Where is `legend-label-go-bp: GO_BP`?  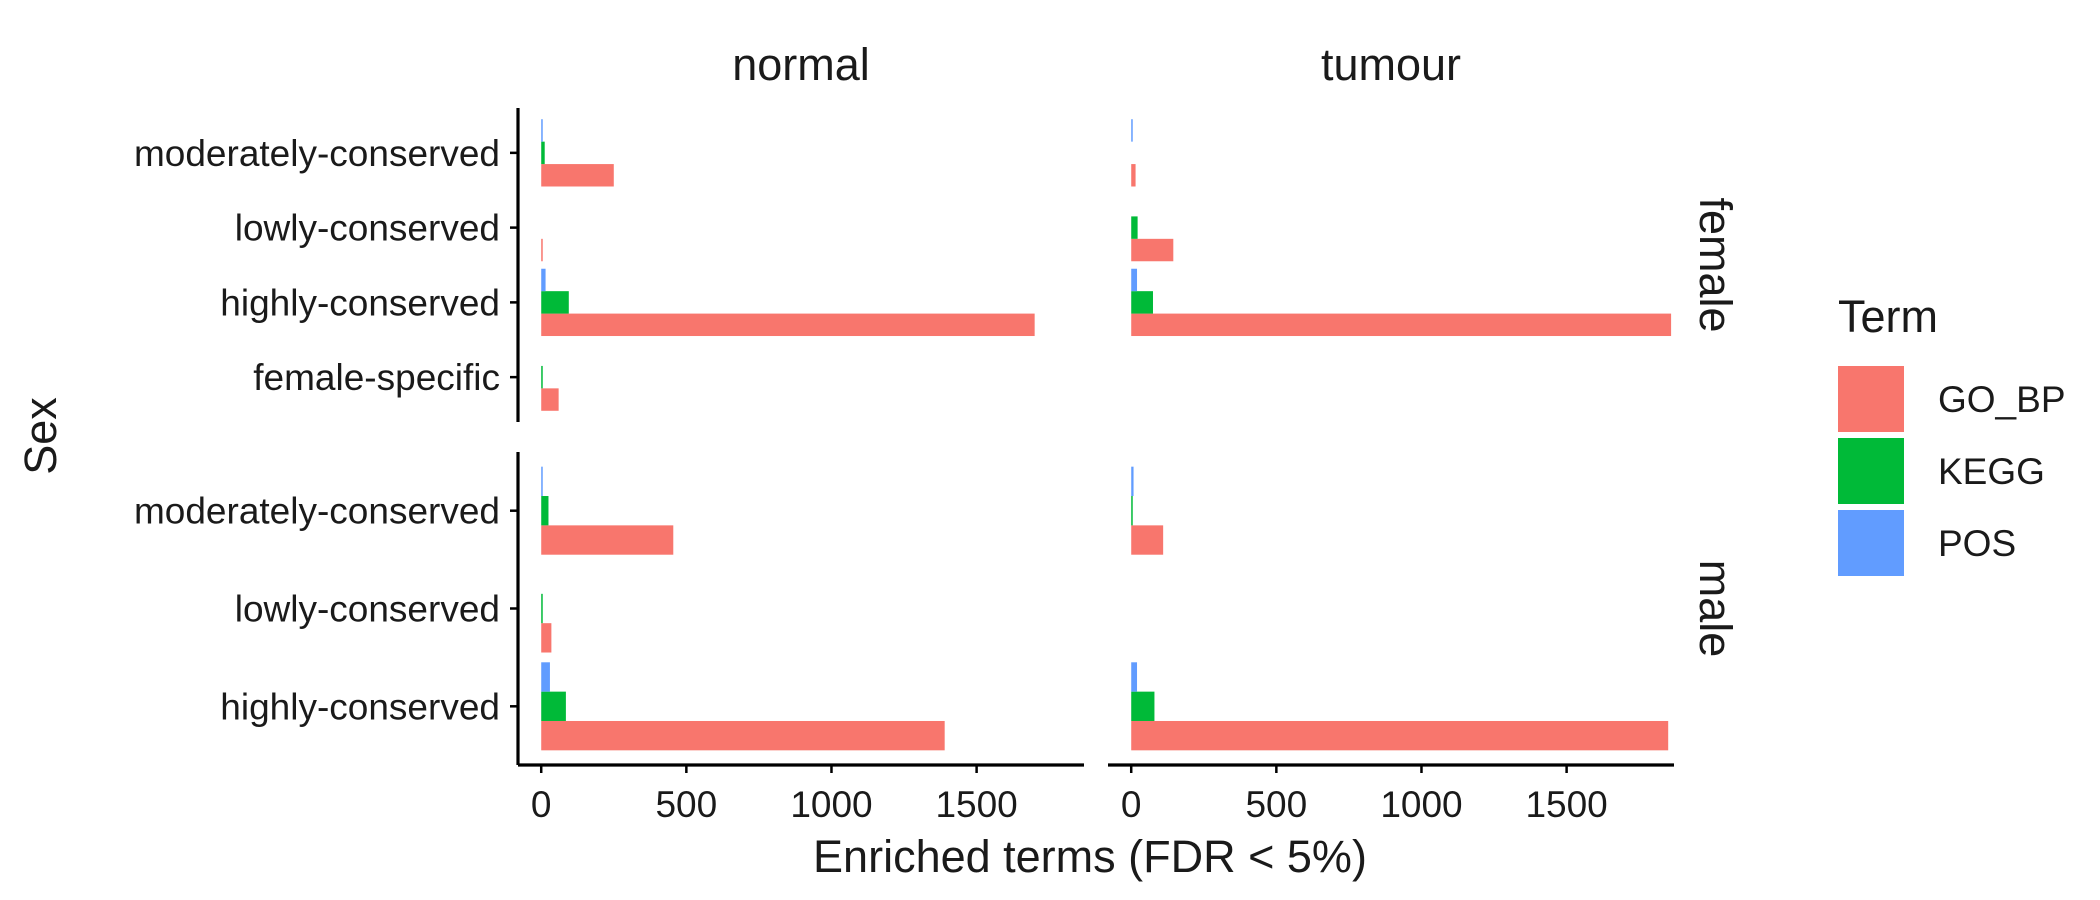 legend-label-go-bp: GO_BP is located at coordinates (2002, 399).